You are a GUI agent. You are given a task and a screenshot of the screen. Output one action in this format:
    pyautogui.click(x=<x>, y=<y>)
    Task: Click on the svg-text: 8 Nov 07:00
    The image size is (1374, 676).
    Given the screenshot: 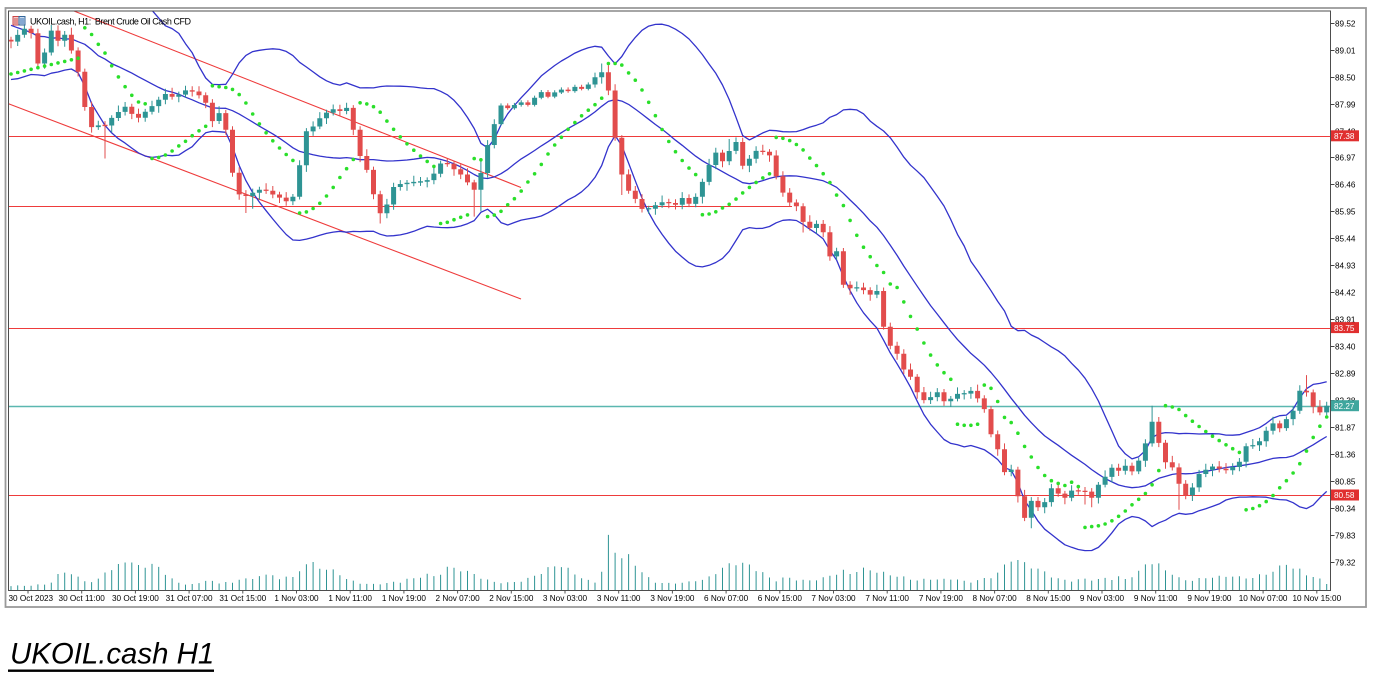 What is the action you would take?
    pyautogui.click(x=995, y=598)
    